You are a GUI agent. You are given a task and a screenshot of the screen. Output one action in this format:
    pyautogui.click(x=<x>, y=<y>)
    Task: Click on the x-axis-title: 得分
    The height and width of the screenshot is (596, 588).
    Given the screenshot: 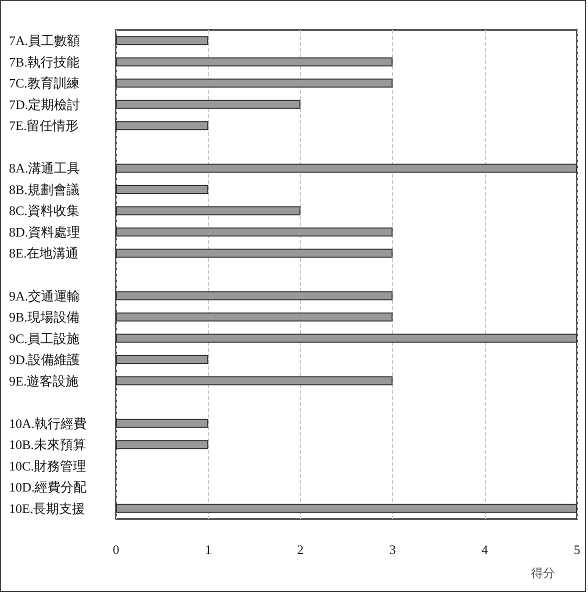 What is the action you would take?
    pyautogui.click(x=543, y=573)
    